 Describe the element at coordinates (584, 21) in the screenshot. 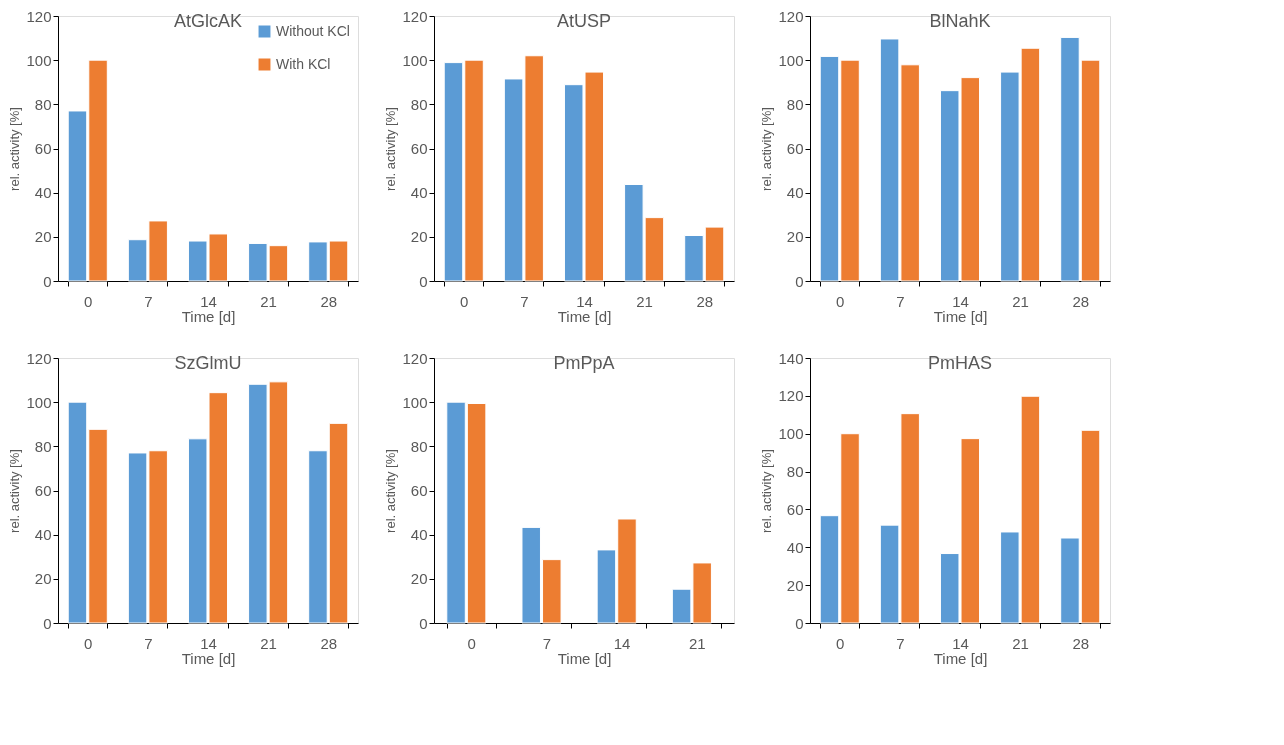

I see `chart-title: AtUSP` at that location.